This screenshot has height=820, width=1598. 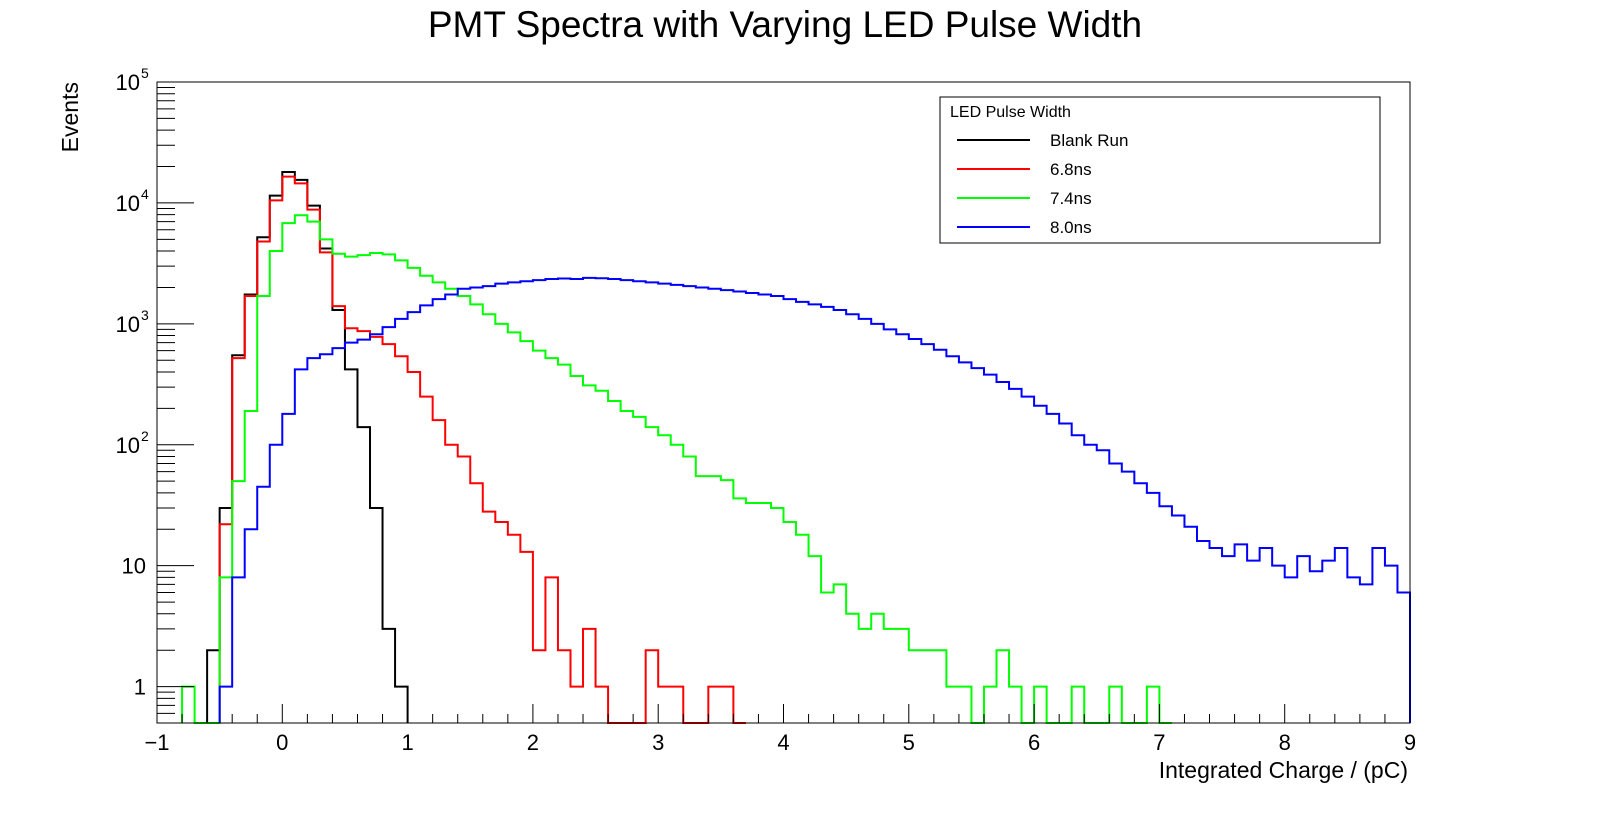 I want to click on x-tick-label: 6, so click(x=1034, y=742).